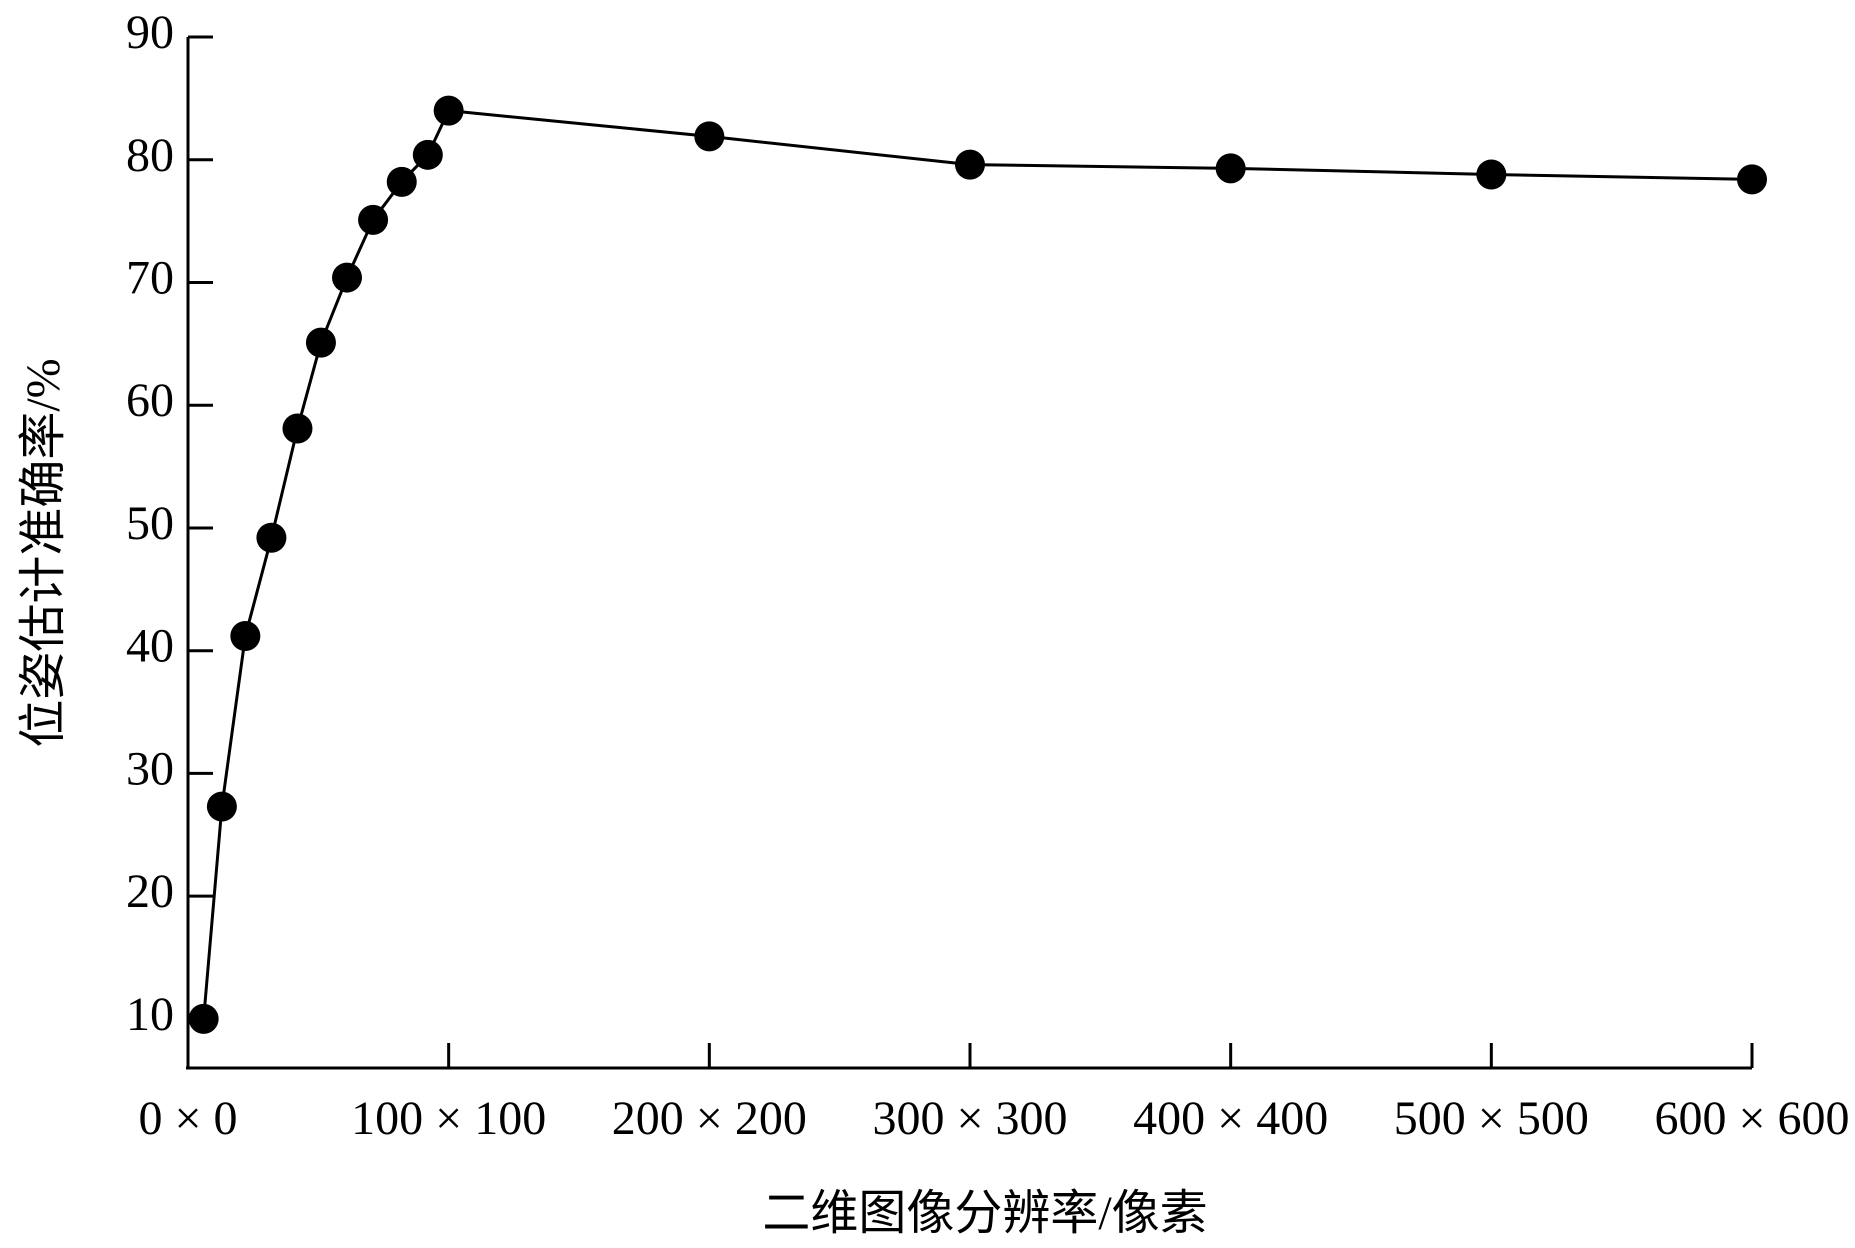 The image size is (1855, 1248). I want to click on x-tick-label: 100 × 100, so click(448, 1118).